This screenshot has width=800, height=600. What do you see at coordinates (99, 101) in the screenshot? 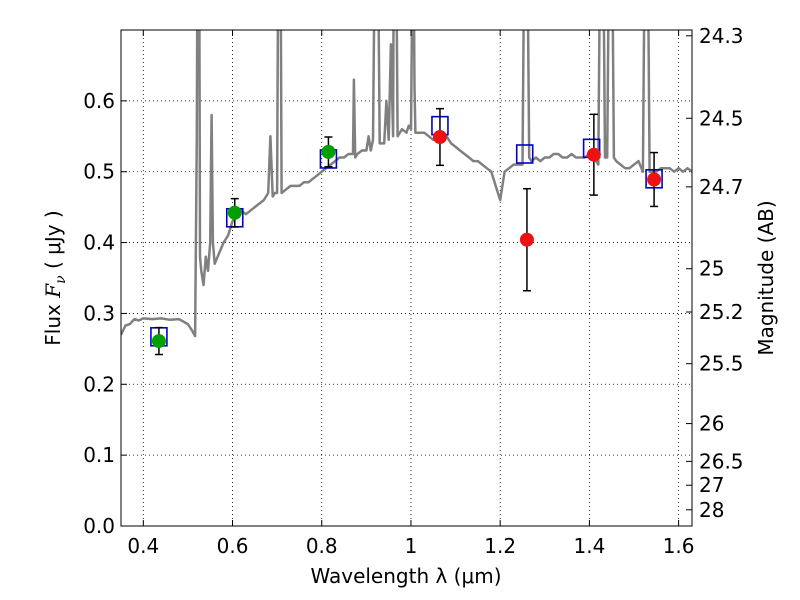
I see `y-tick-label: 0.6` at bounding box center [99, 101].